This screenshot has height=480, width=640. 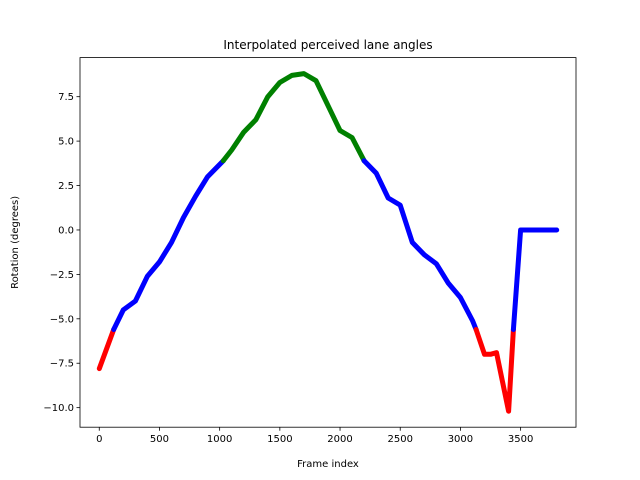 What do you see at coordinates (66, 230) in the screenshot?
I see `y-tick-label: 0.0` at bounding box center [66, 230].